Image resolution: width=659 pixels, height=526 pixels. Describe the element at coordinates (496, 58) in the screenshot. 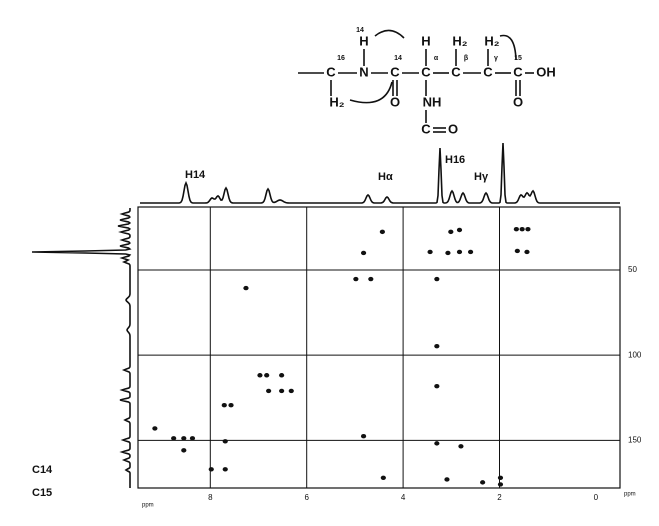

I see `structure-label: γ` at that location.